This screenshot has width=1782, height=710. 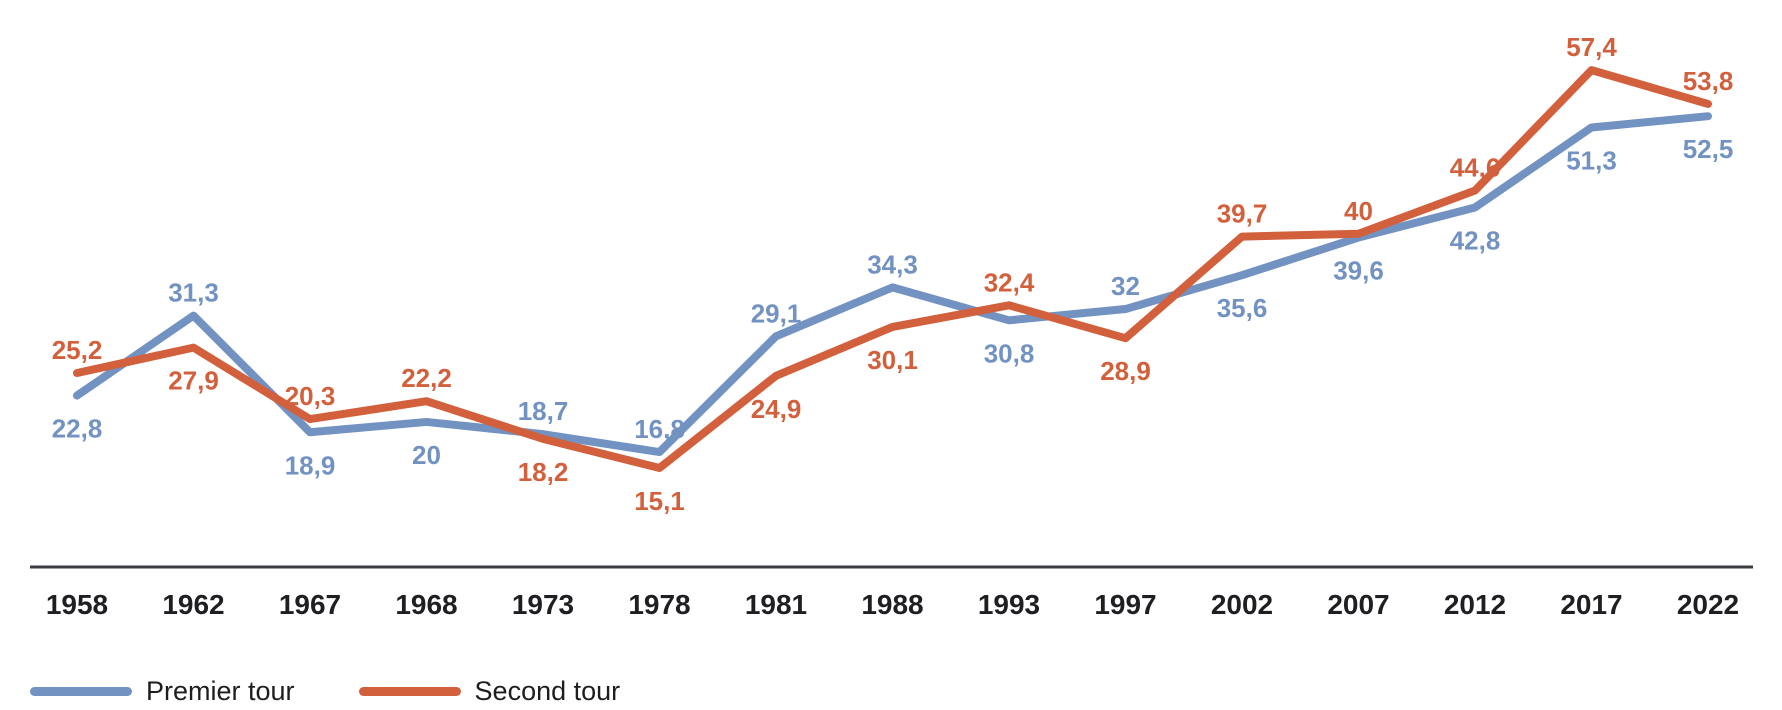 What do you see at coordinates (426, 455) in the screenshot?
I see `value-label-premier-tour-1968: 20` at bounding box center [426, 455].